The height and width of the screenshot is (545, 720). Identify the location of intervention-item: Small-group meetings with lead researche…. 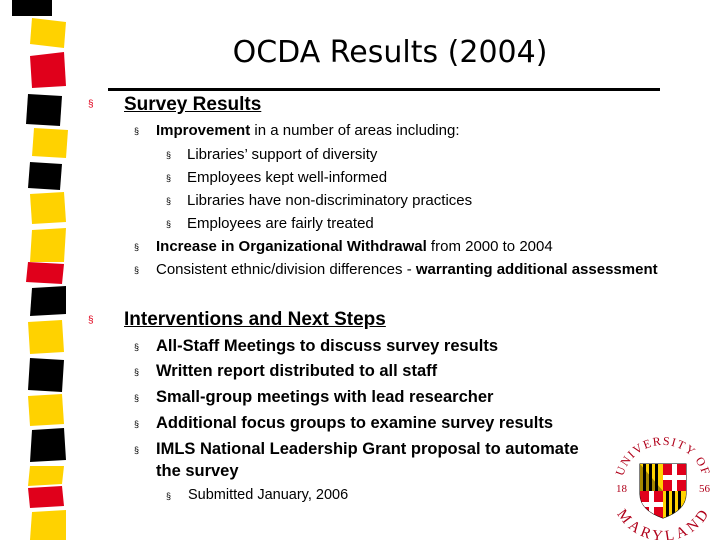
(325, 397).